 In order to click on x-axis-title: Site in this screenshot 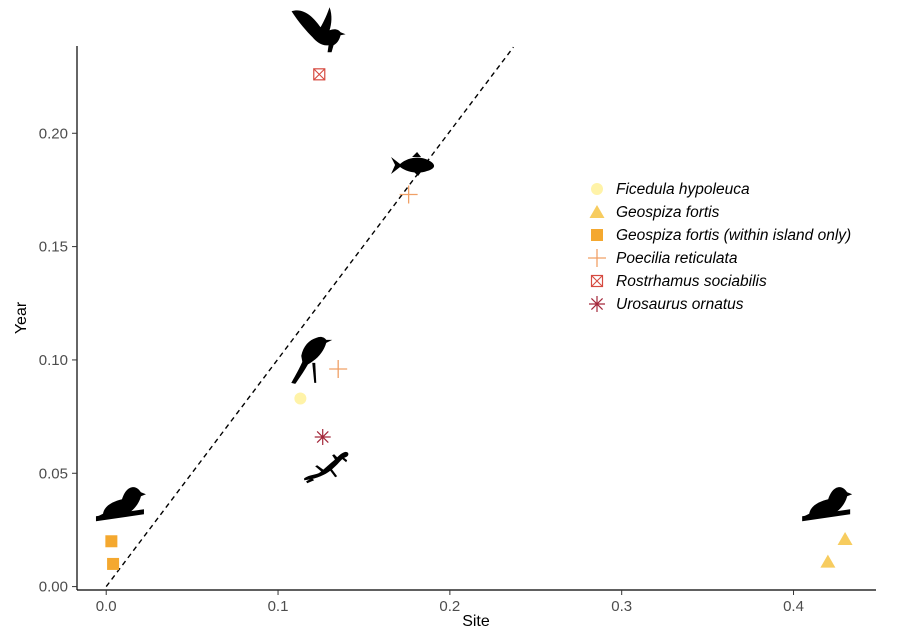, I will do `click(476, 621)`.